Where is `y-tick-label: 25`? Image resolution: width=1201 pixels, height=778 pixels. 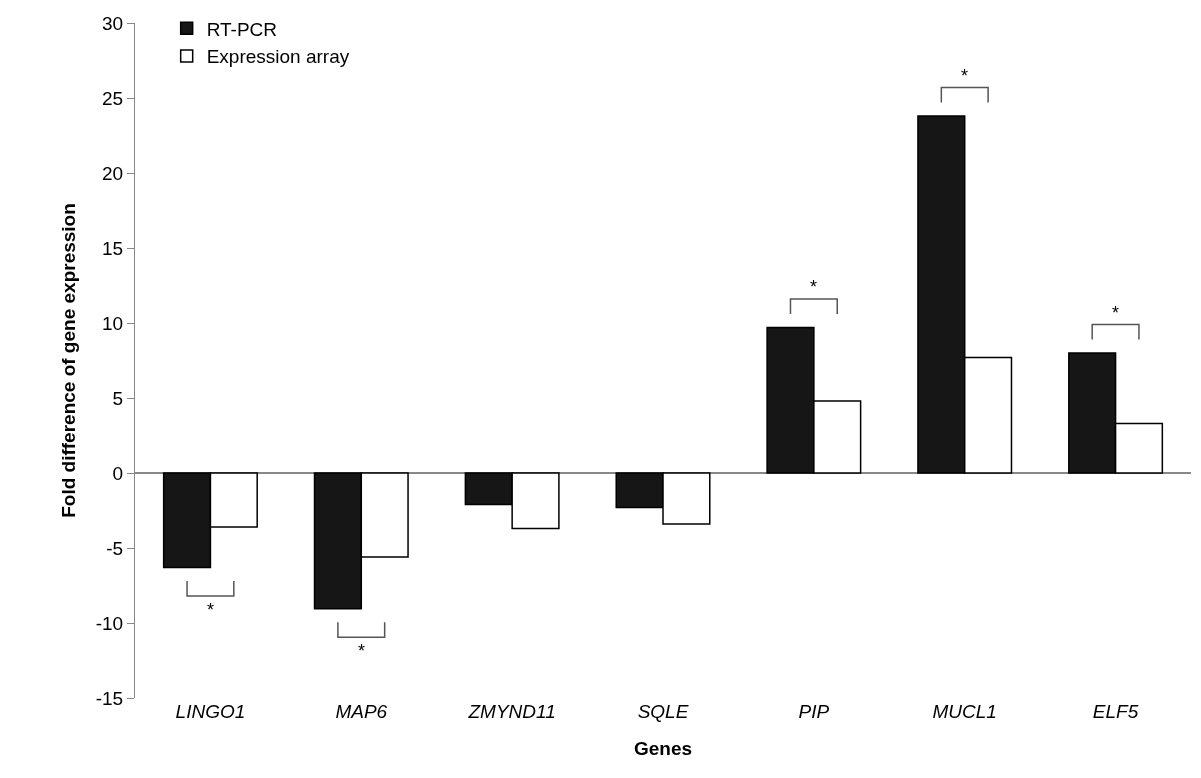
y-tick-label: 25 is located at coordinates (113, 98).